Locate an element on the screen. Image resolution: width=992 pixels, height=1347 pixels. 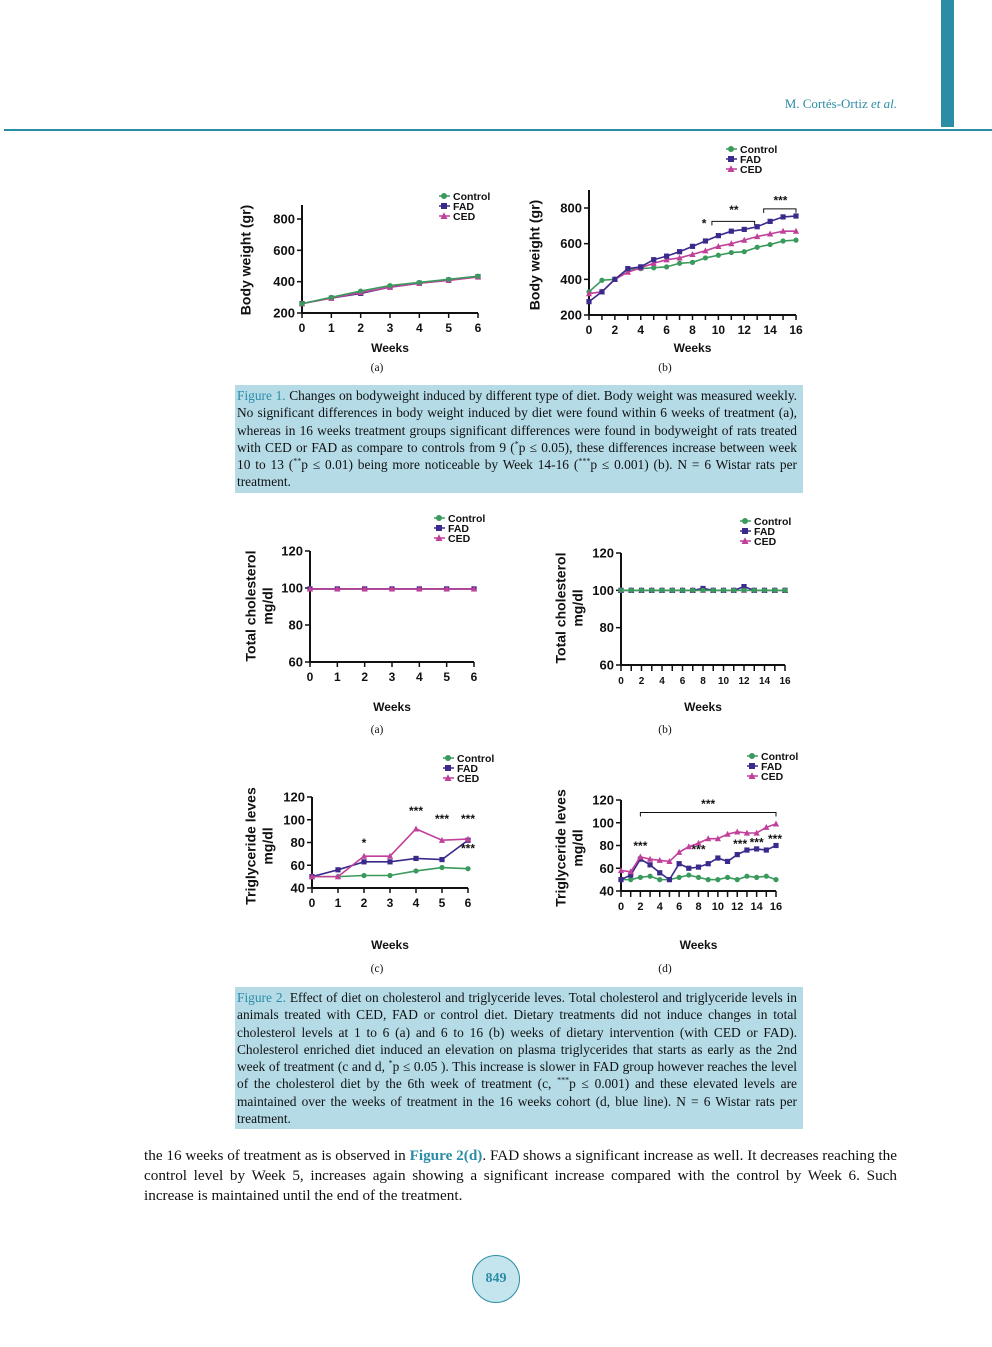
legend-label-fad: FAD is located at coordinates (771, 767).